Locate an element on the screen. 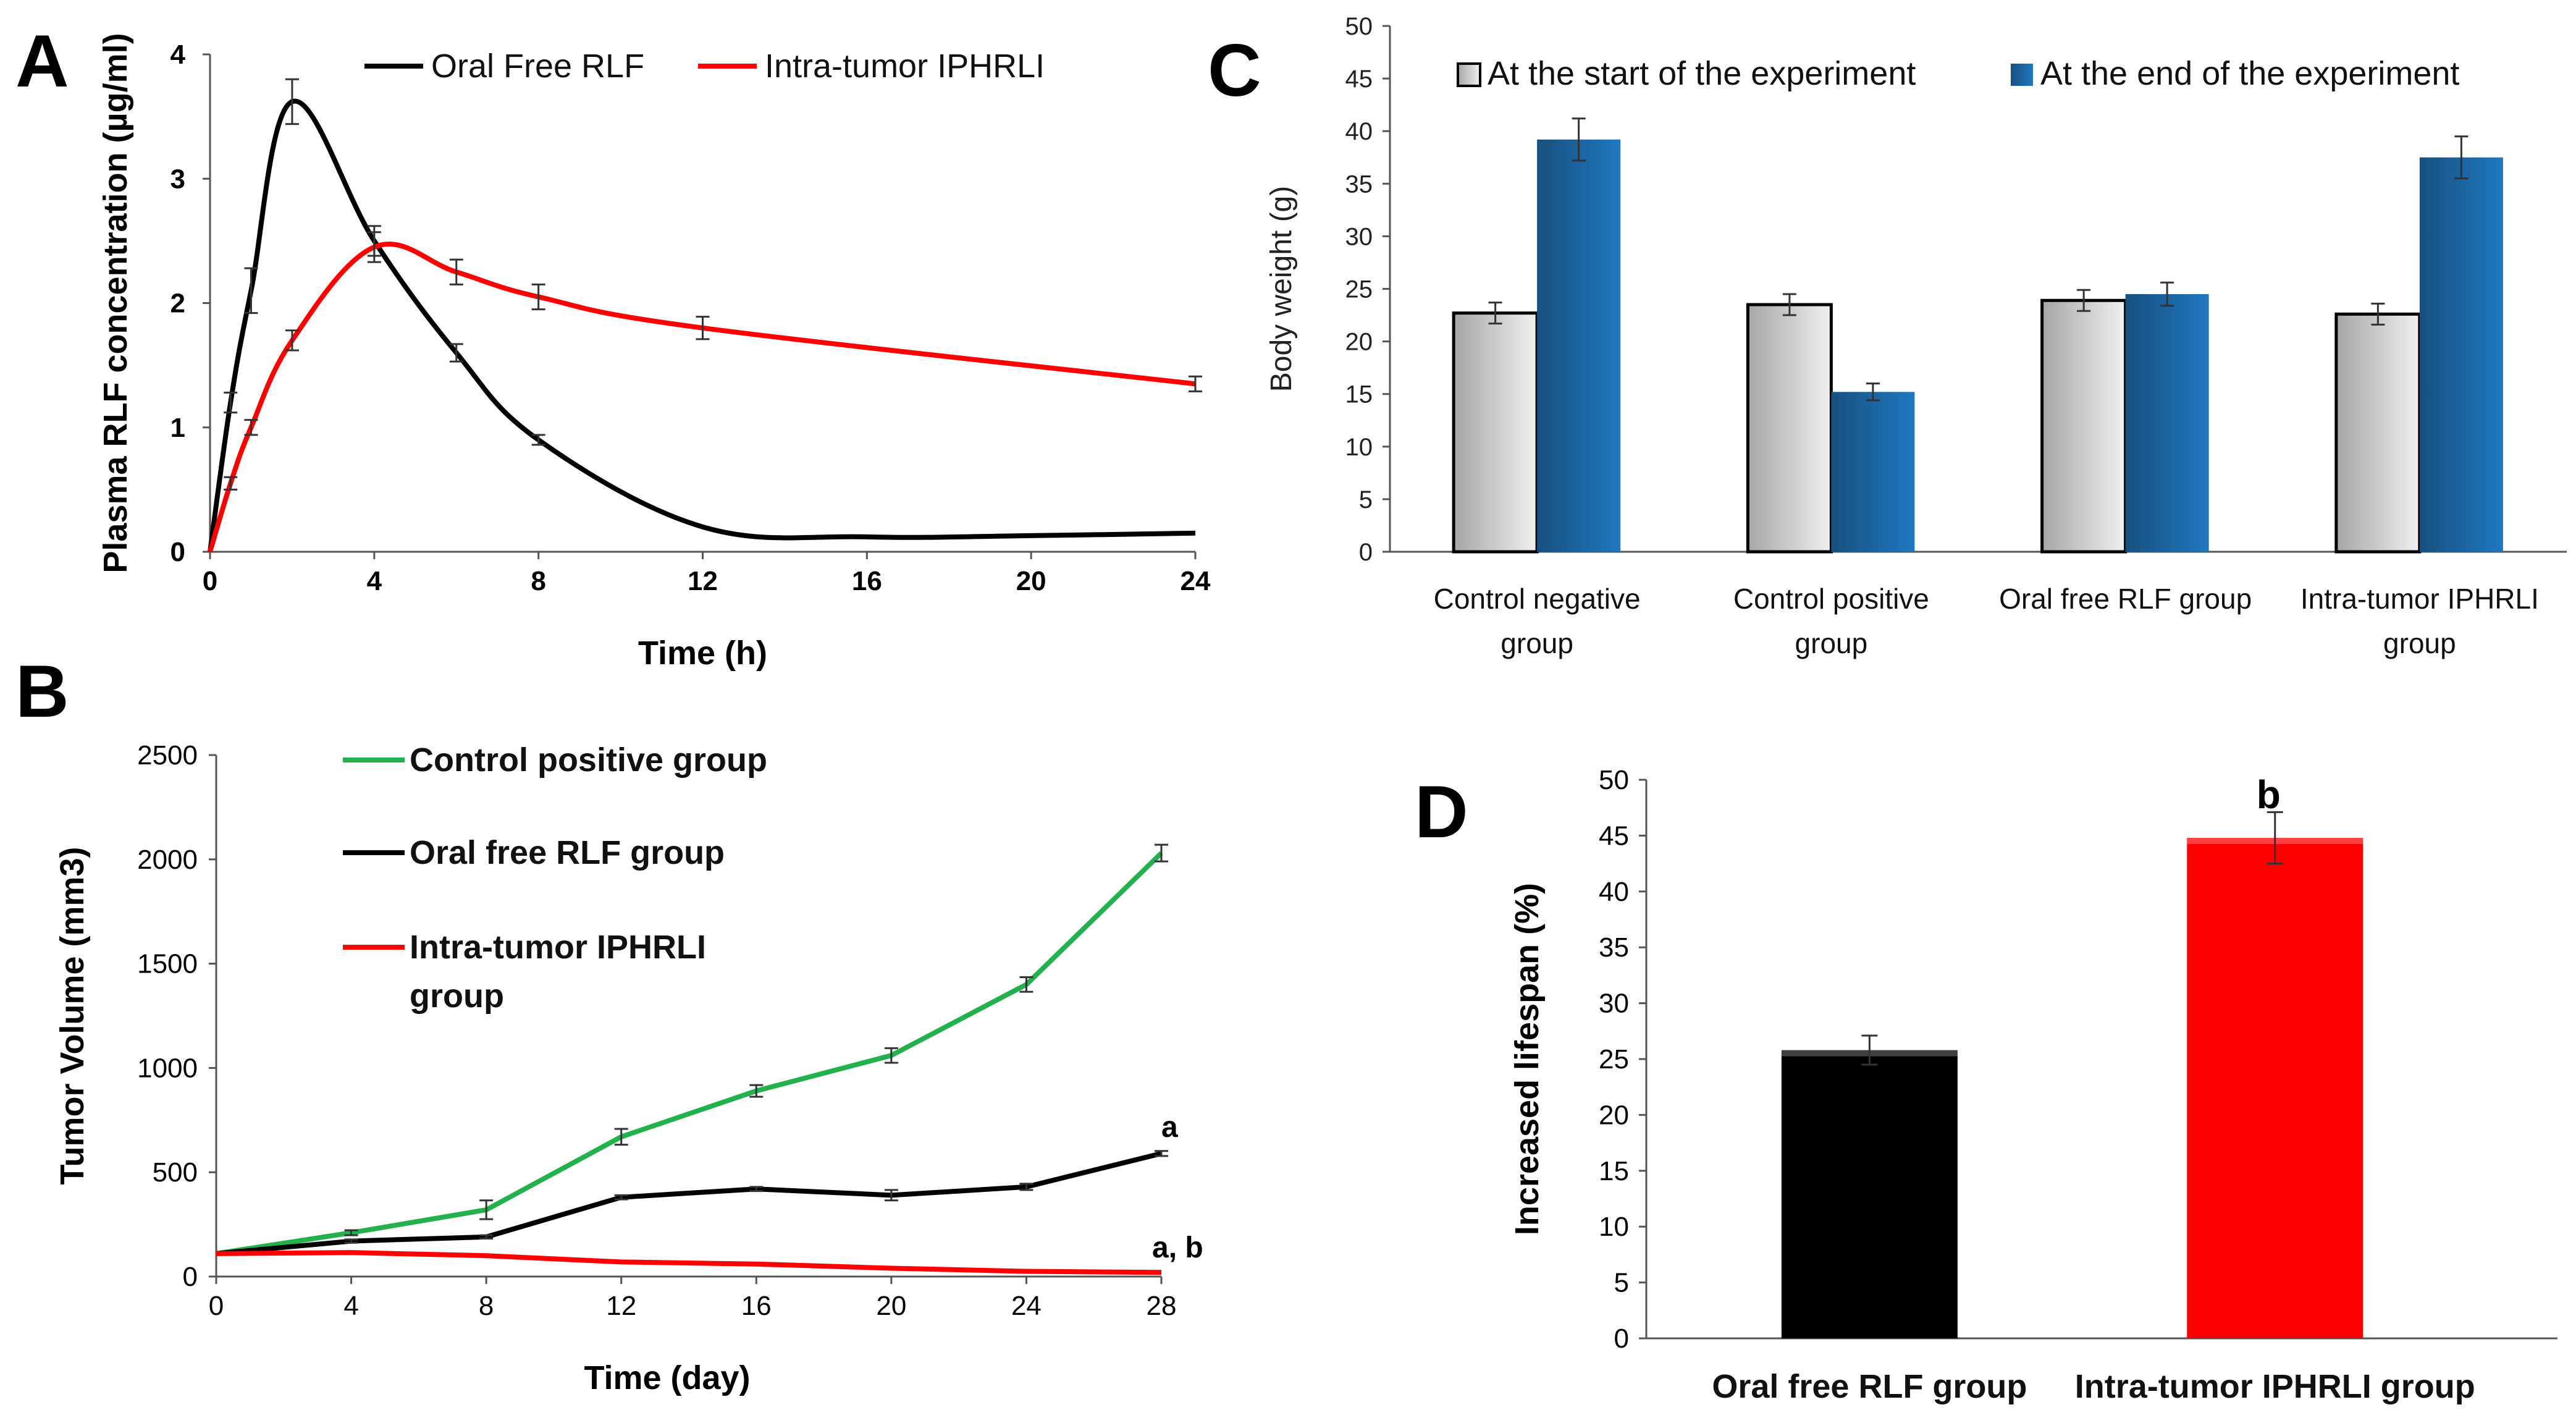 Image resolution: width=2576 pixels, height=1423 pixels. panel-b-legend-label: Control positive group is located at coordinates (588, 760).